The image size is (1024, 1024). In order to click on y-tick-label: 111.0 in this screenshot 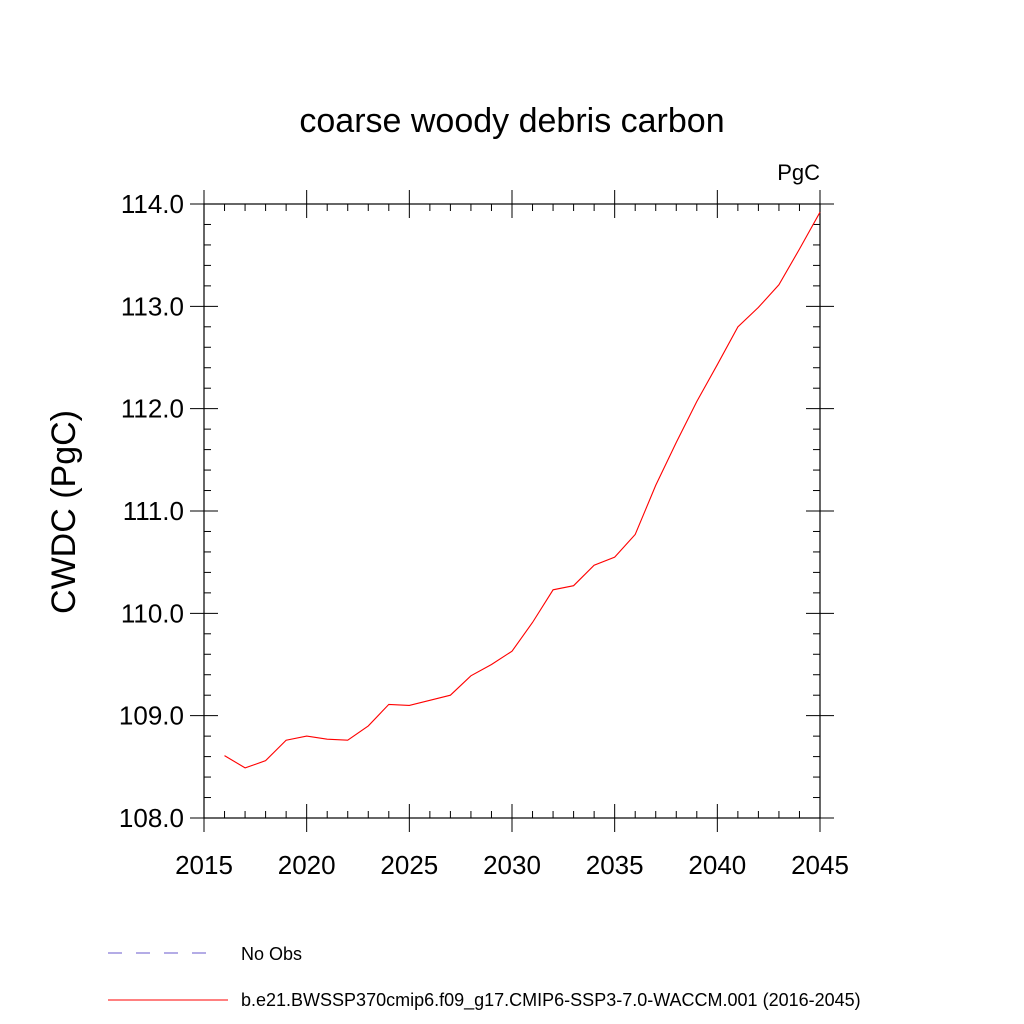, I will do `click(153, 511)`.